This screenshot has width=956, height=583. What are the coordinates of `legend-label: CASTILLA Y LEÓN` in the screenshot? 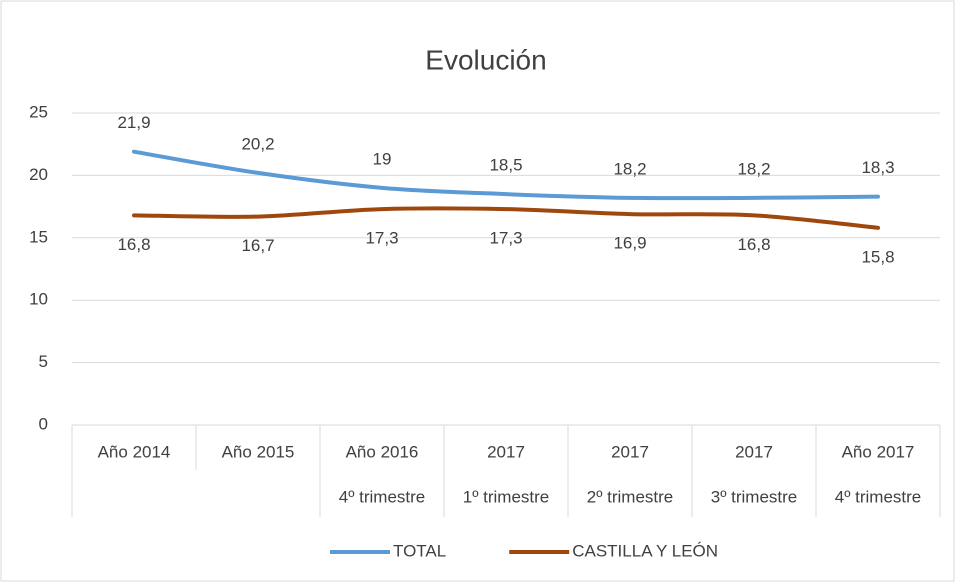 It's located at (645, 550).